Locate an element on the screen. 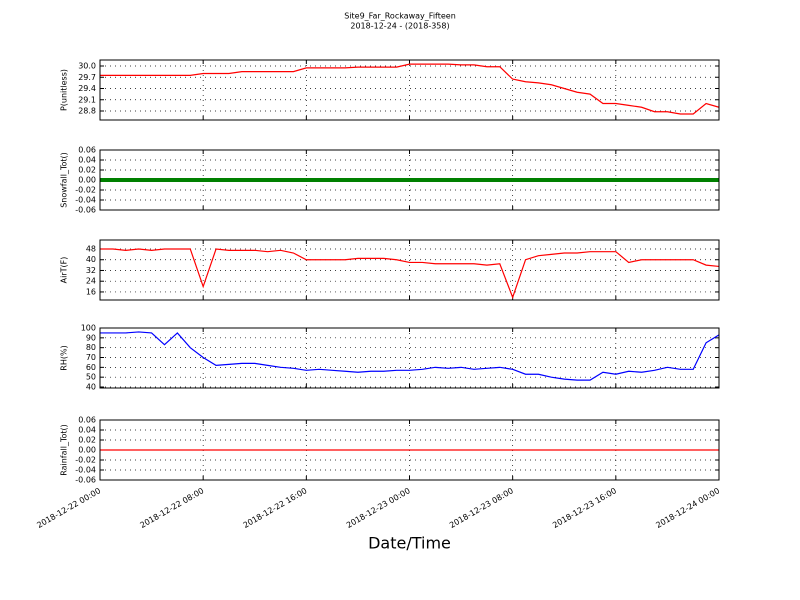 Image resolution: width=800 pixels, height=600 pixels. y-tick-label: 29.4 is located at coordinates (87, 88).